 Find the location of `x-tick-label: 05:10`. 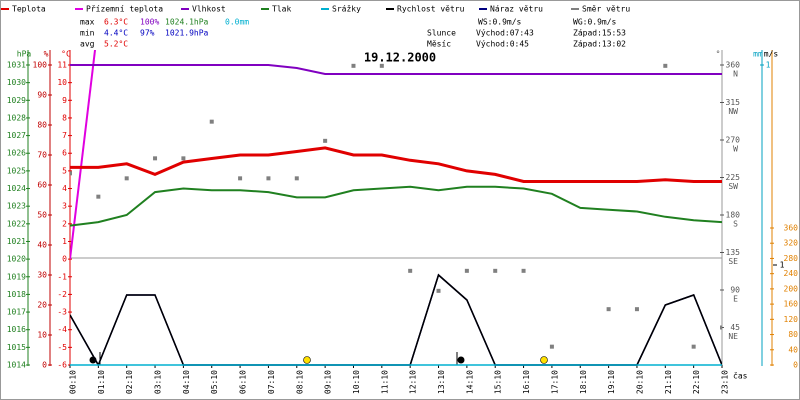

x-tick-label: 05:10 is located at coordinates (214, 382).